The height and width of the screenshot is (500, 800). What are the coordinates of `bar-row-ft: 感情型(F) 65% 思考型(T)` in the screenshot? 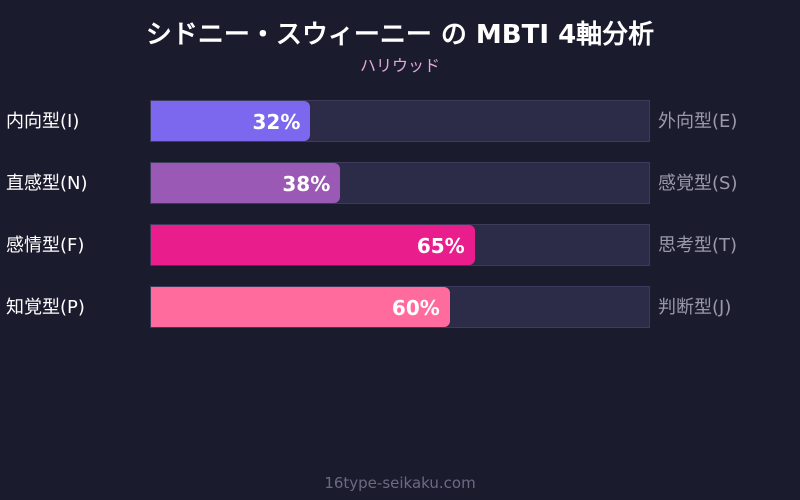 It's located at (400, 246).